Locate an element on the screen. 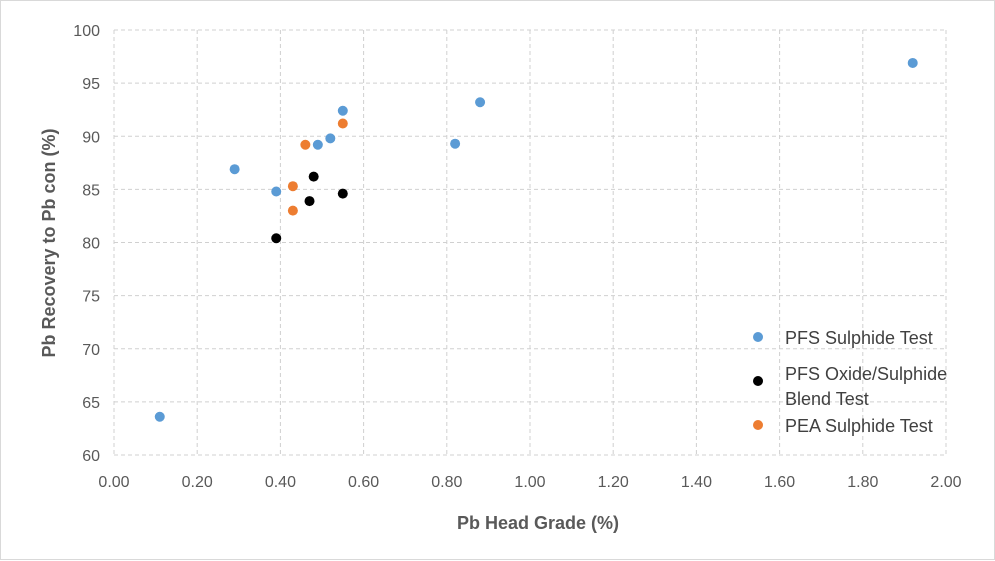  y-tick-label: 65 is located at coordinates (91, 403).